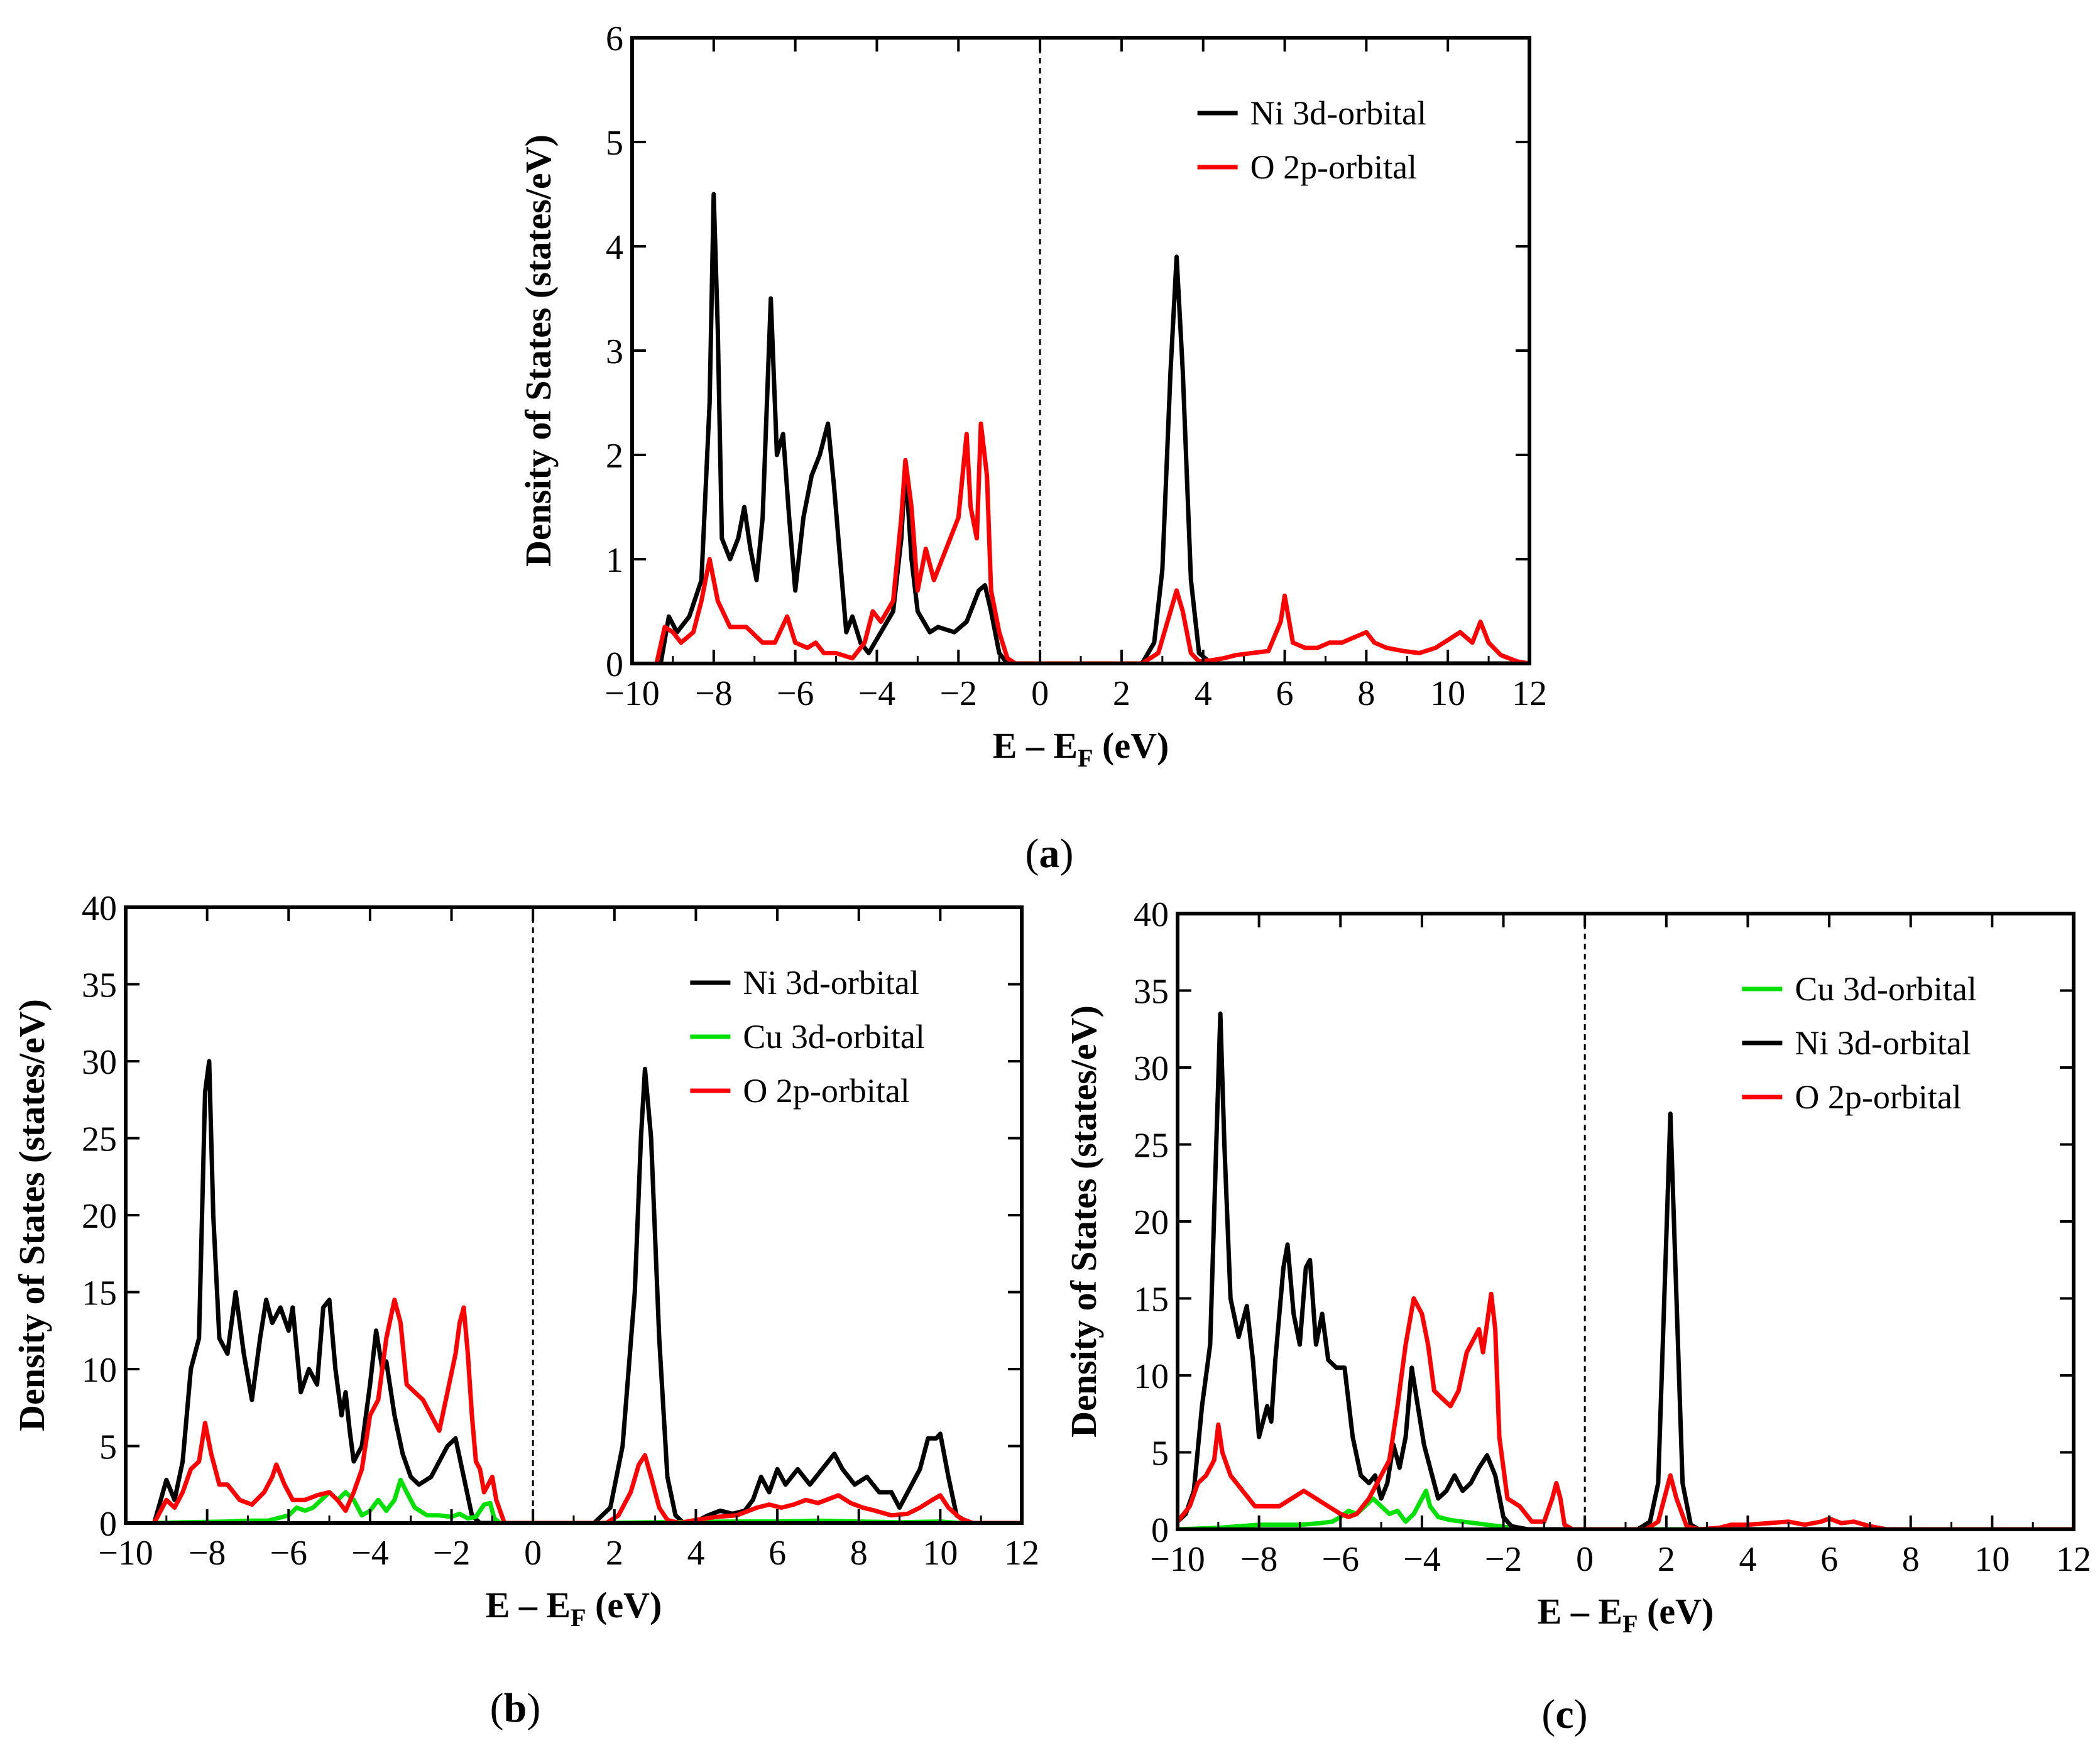 This screenshot has width=2100, height=1753. Describe the element at coordinates (614, 456) in the screenshot. I see `y-tick-label: 2` at that location.